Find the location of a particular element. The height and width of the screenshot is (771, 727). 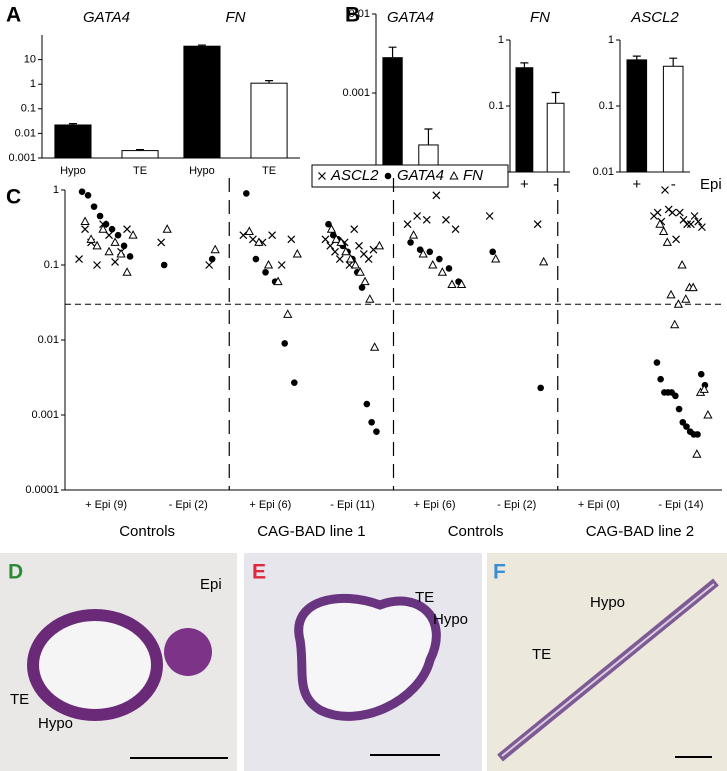

group-label: CAG-BAD line 1 is located at coordinates (311, 531).